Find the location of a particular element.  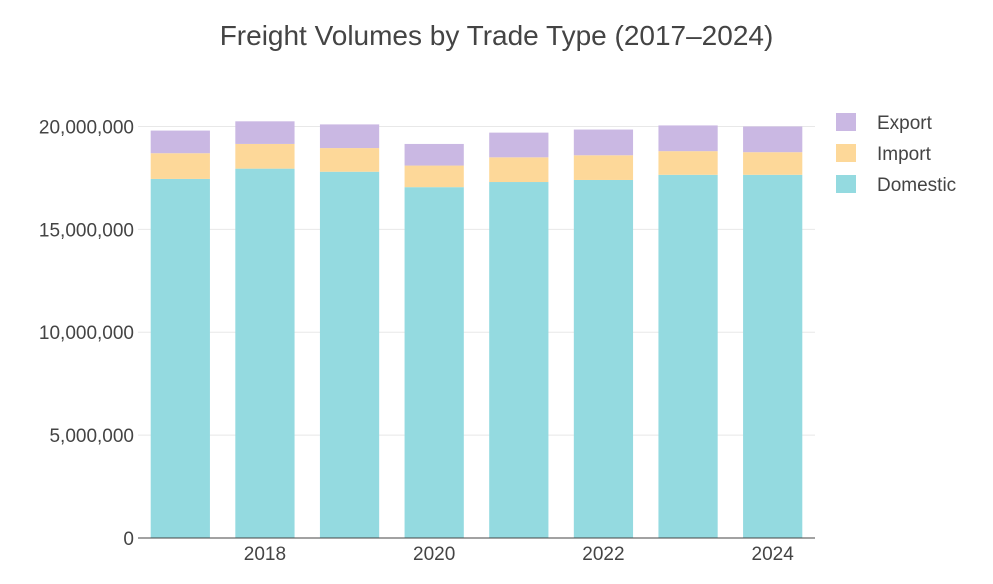

x-tick-label: 2020 is located at coordinates (434, 554).